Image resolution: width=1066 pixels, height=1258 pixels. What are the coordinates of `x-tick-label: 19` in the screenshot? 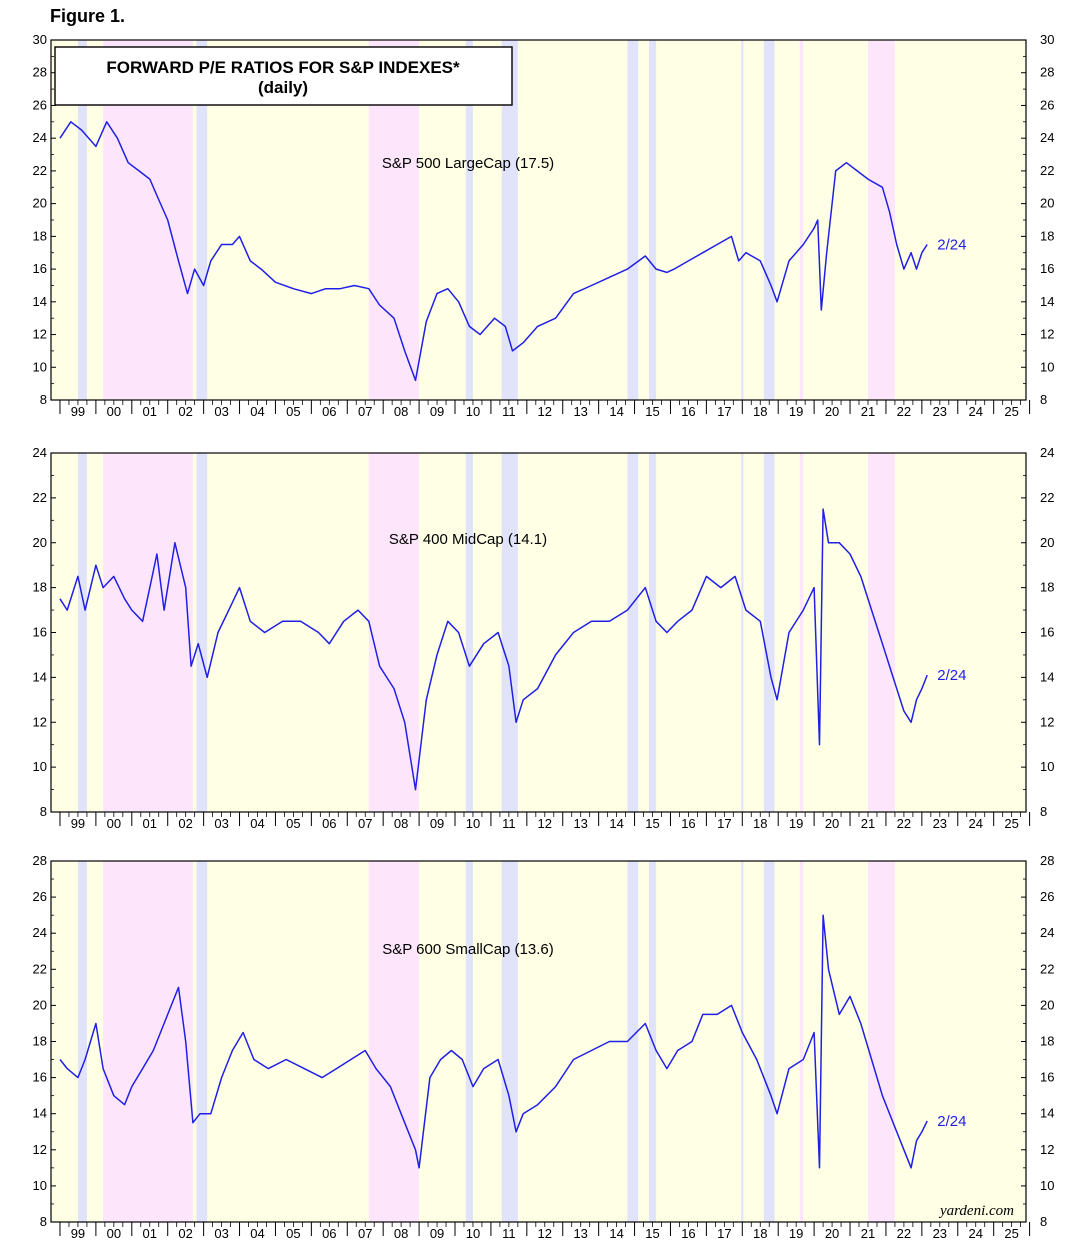 It's located at (796, 1233).